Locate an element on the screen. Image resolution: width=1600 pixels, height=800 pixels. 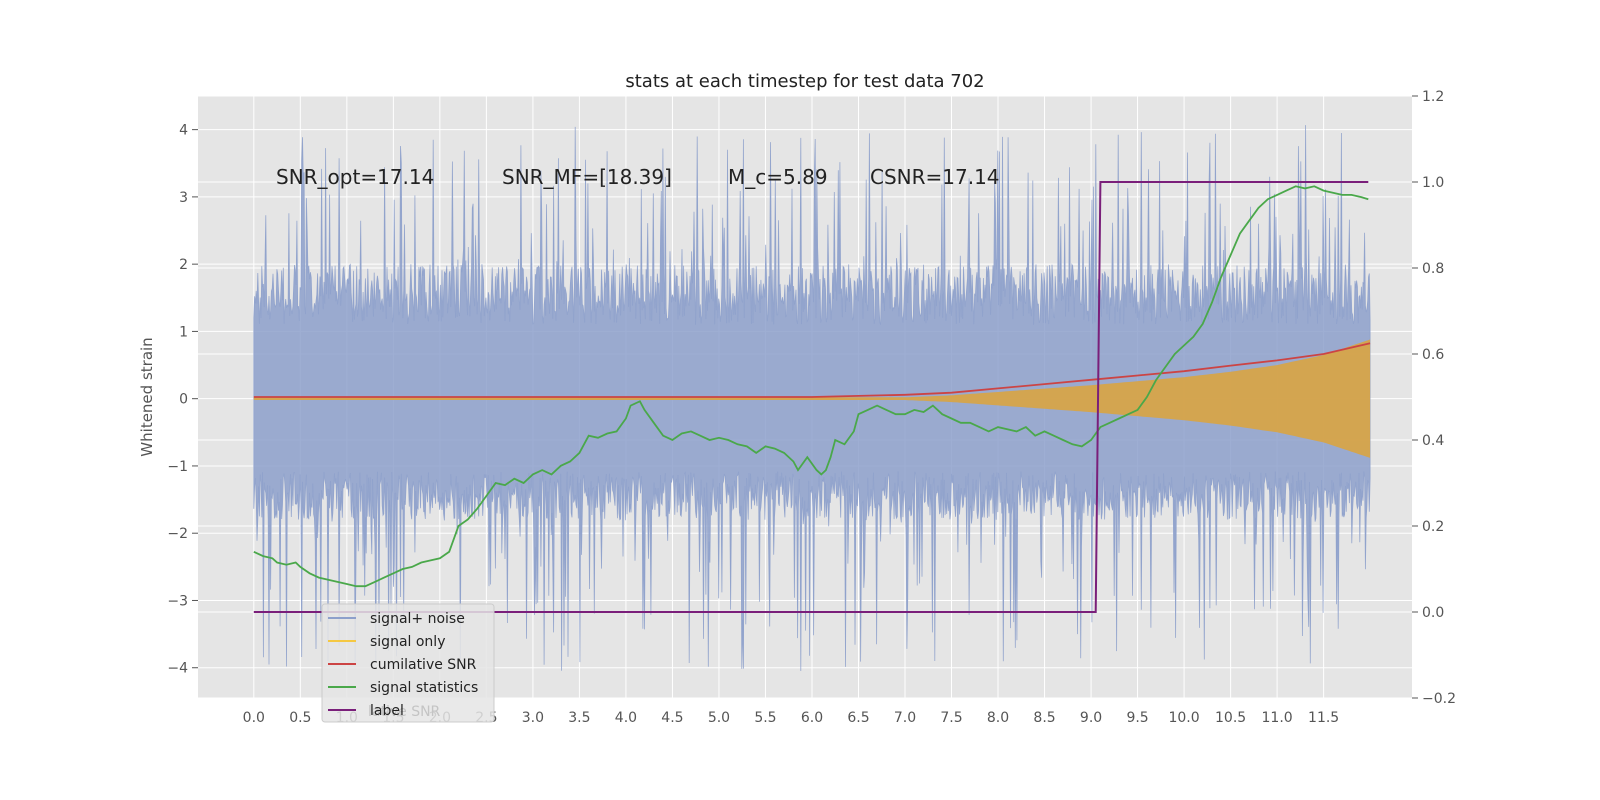
annotation-mc: M_c=5.89 is located at coordinates (778, 177).